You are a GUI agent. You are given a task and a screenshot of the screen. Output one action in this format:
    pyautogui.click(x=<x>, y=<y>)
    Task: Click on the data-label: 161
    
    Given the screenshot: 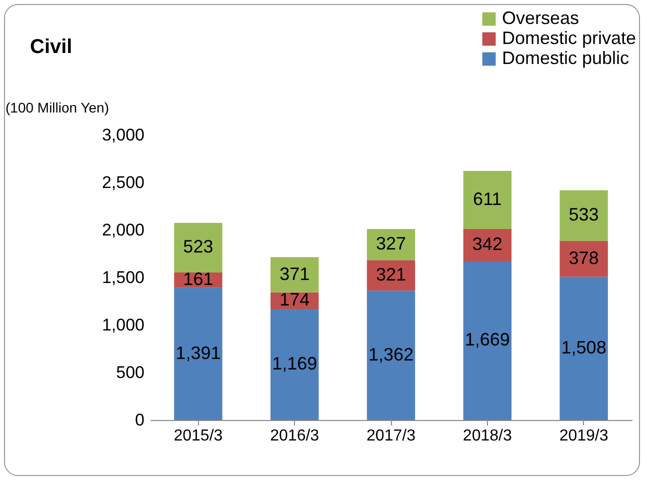 What is the action you would take?
    pyautogui.click(x=198, y=279)
    